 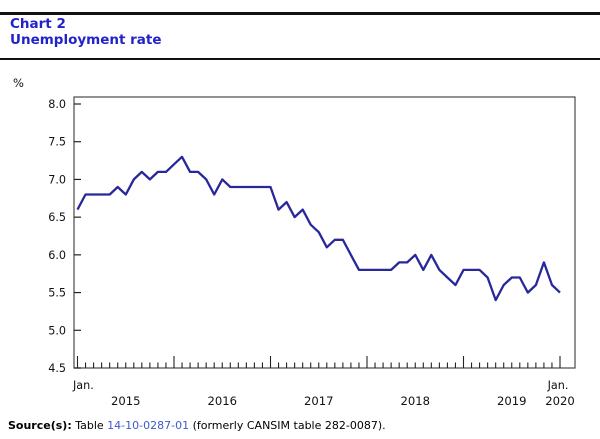 I want to click on source-suffix: (formerly CANSIM table 282-0087)., so click(x=289, y=425).